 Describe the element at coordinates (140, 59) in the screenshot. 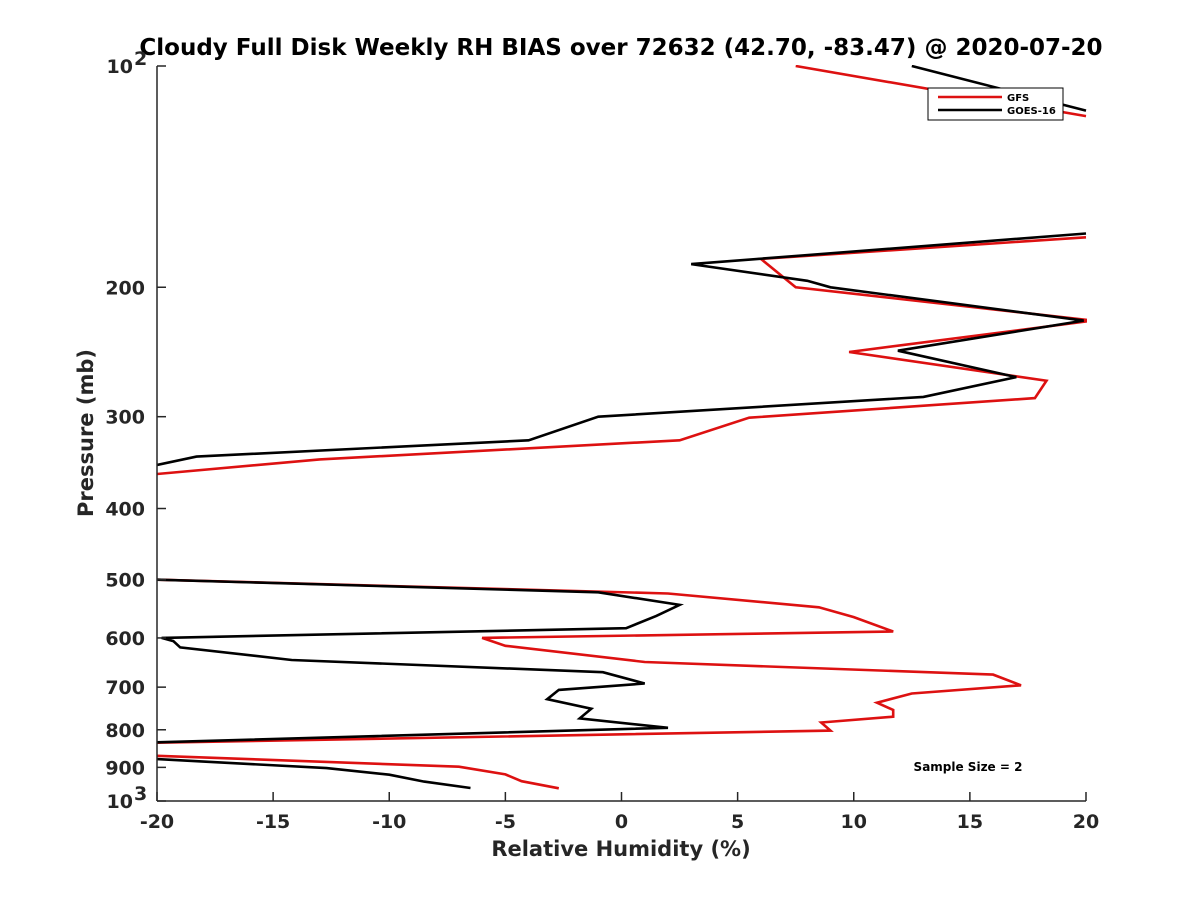

I see `y-tick-label-exponent: 2` at that location.